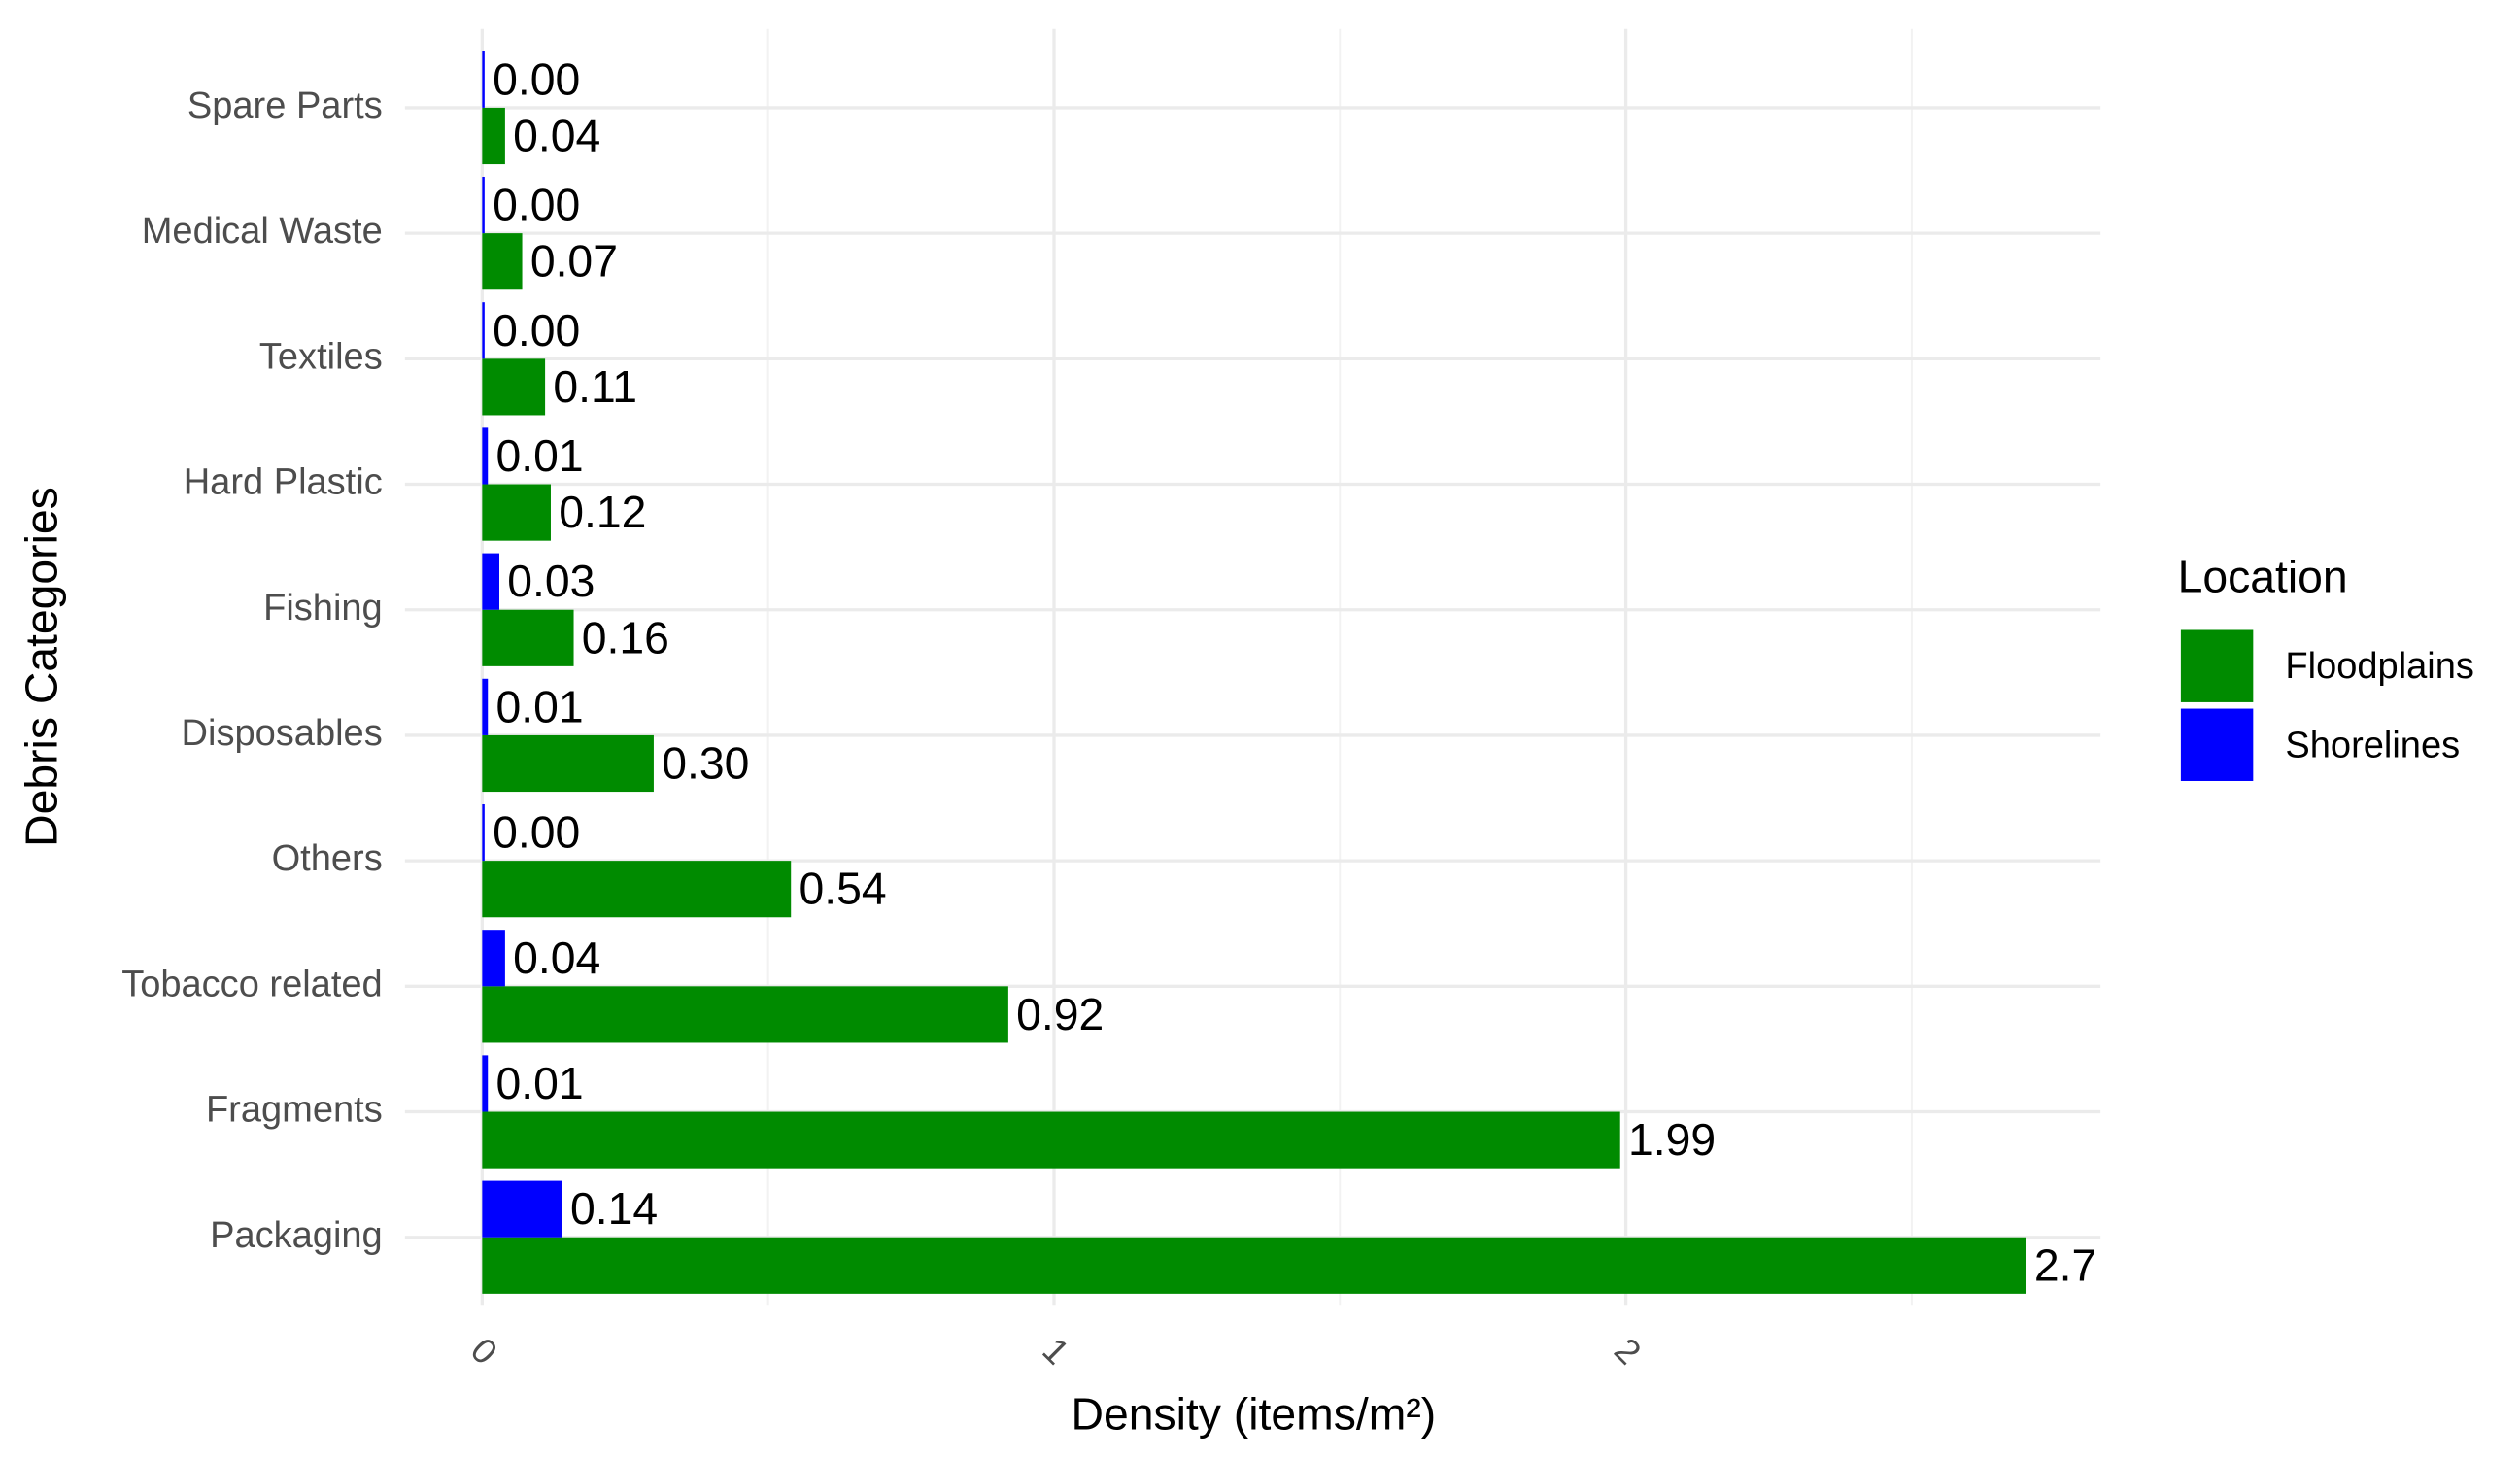  What do you see at coordinates (1060, 1014) in the screenshot?
I see `value-label: 0.92` at bounding box center [1060, 1014].